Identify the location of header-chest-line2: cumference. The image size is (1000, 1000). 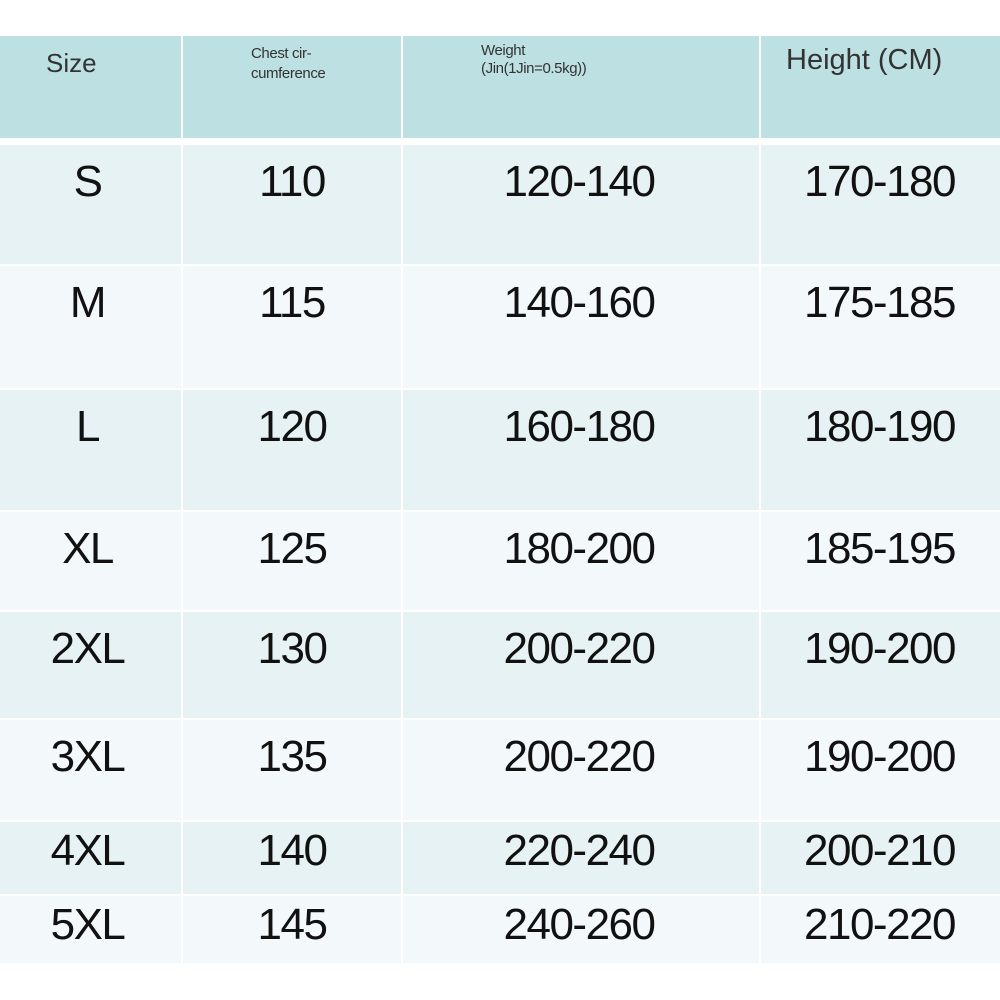
(288, 73).